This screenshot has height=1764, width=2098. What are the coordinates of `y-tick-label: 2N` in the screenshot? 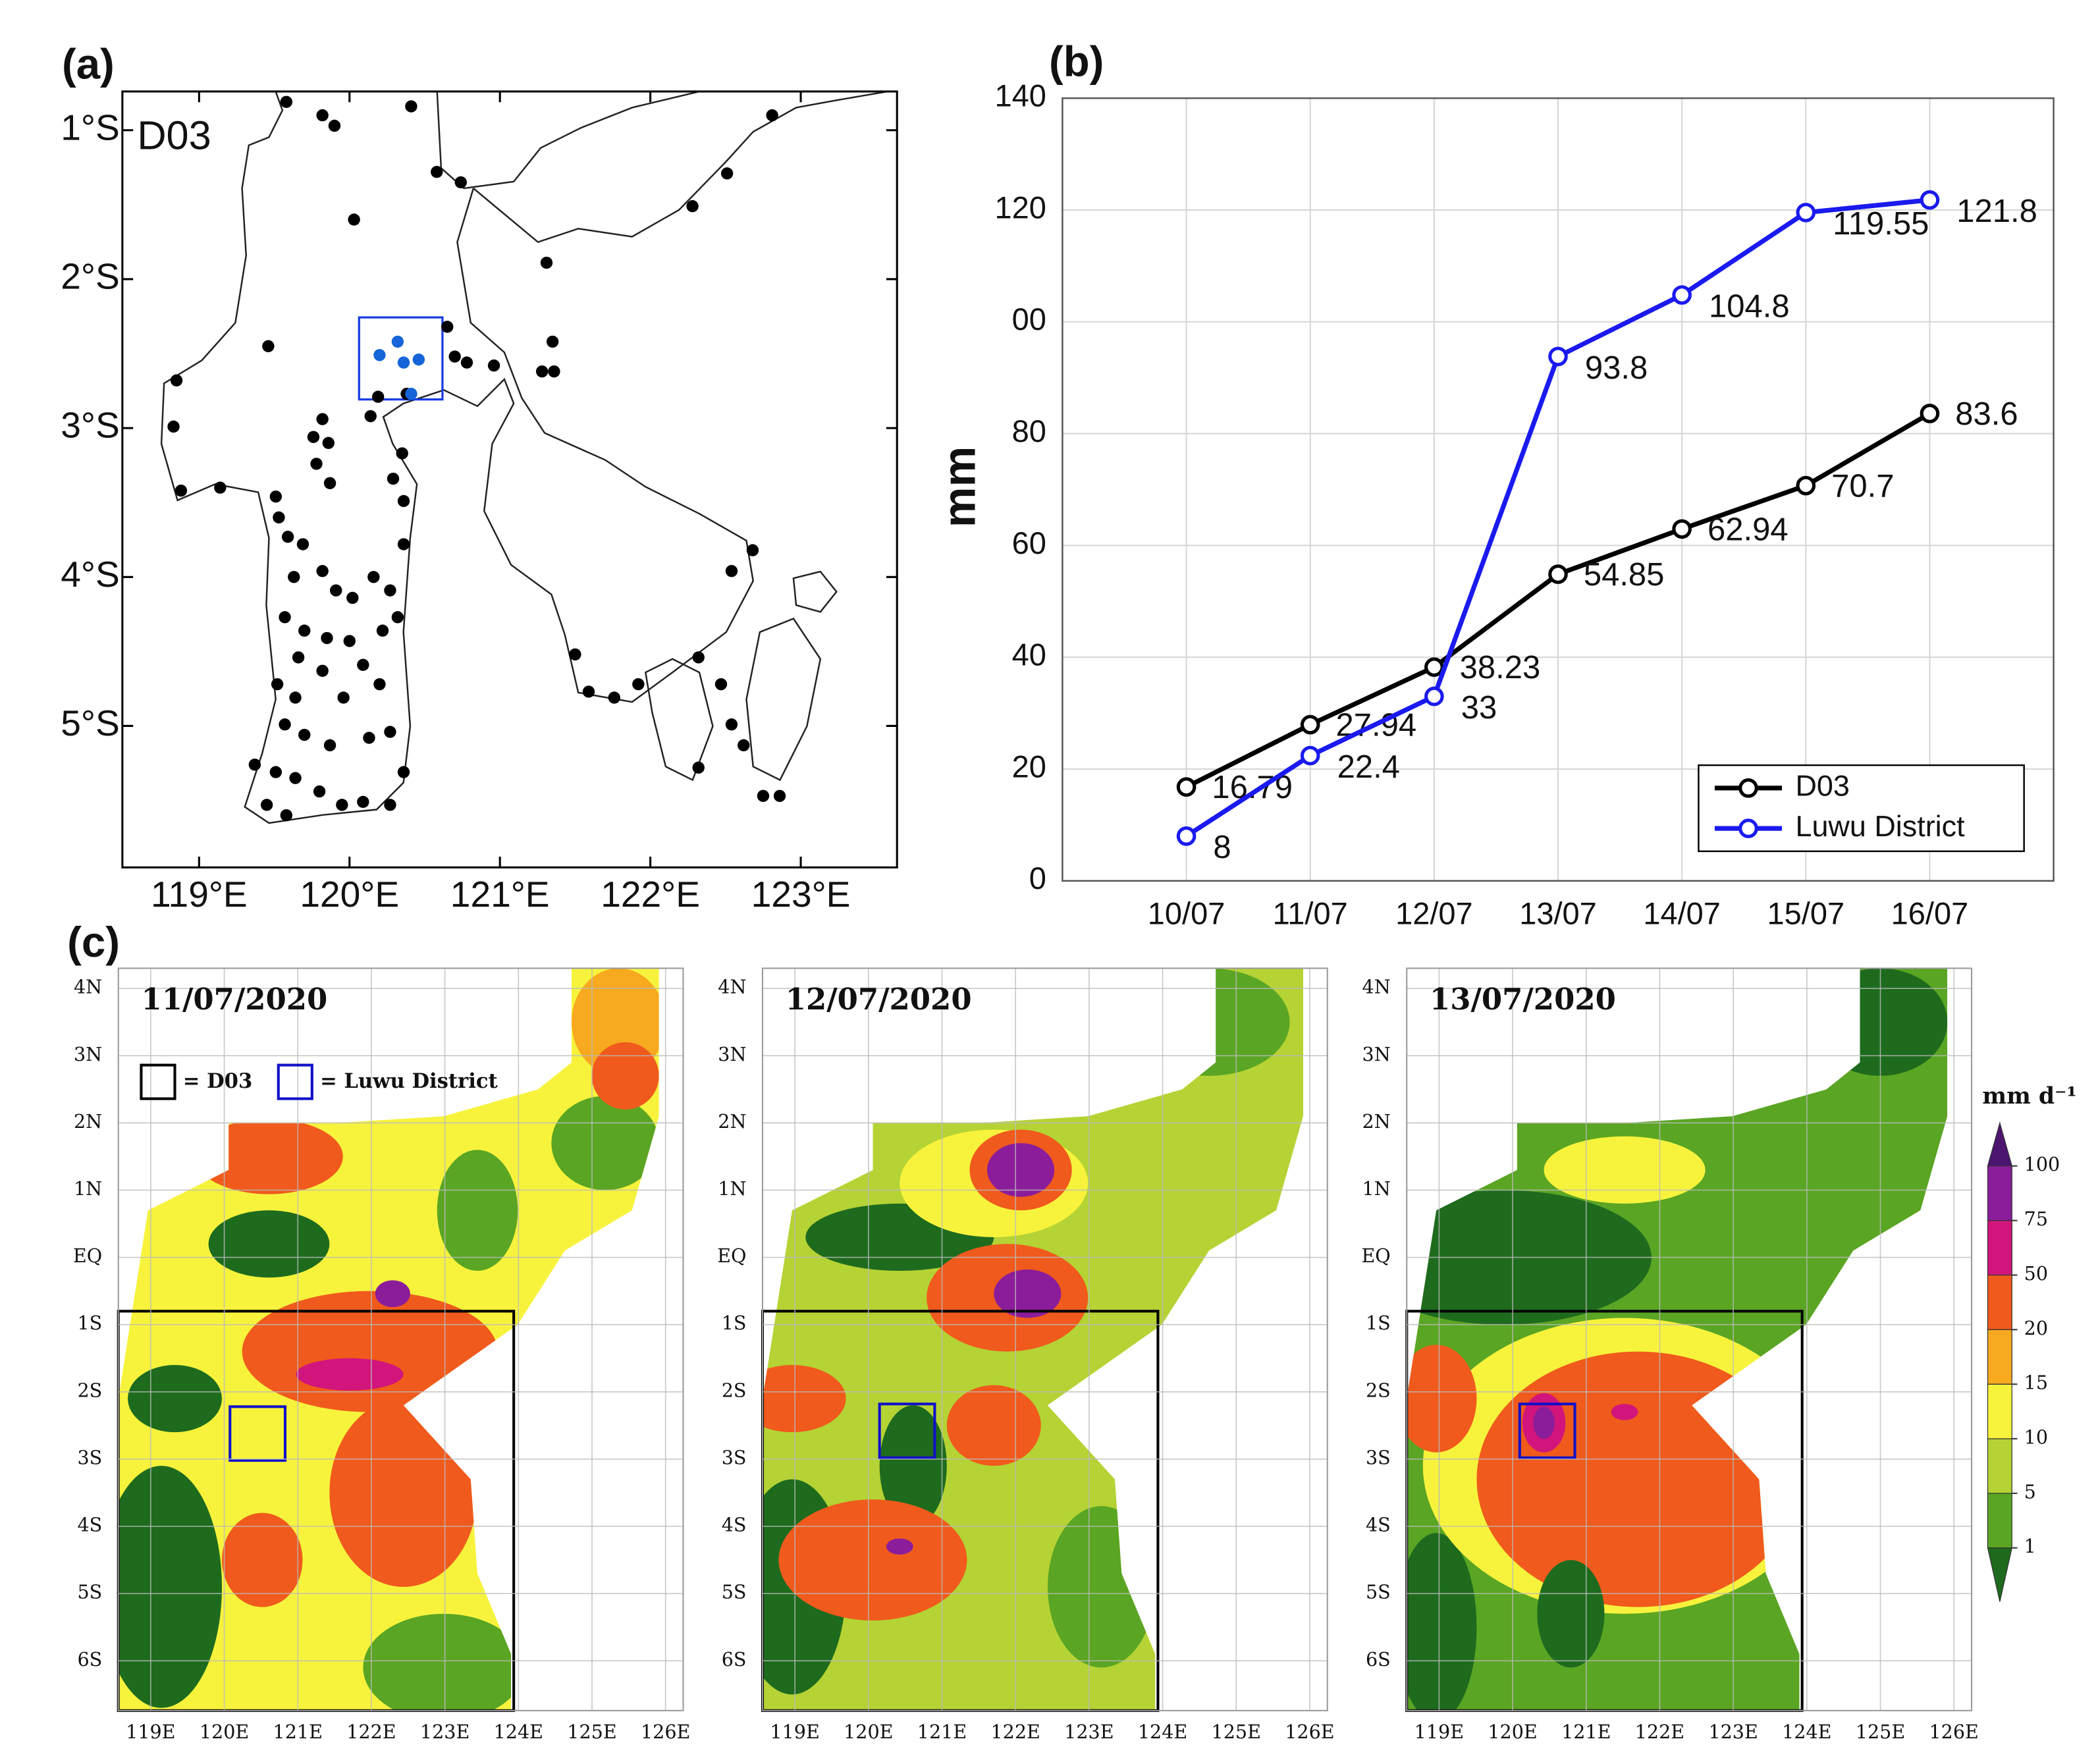 It's located at (88, 1121).